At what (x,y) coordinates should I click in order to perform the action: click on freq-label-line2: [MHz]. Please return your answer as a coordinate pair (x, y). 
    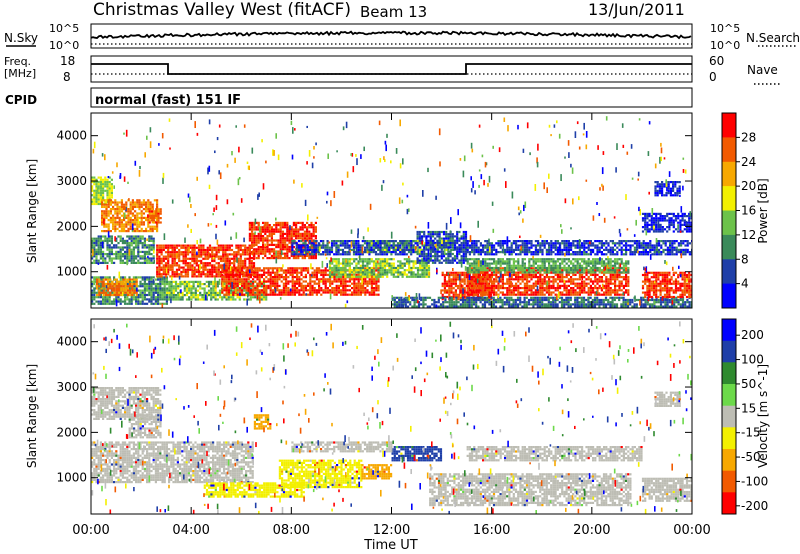
    Looking at the image, I should click on (20, 73).